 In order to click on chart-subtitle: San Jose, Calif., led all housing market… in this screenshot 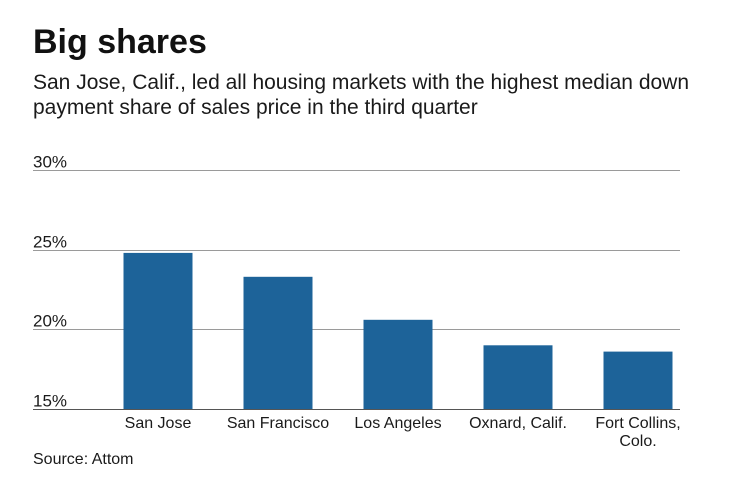, I will do `click(361, 95)`.